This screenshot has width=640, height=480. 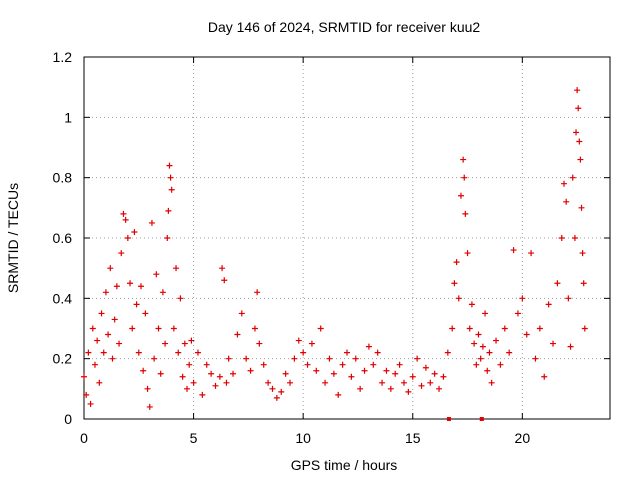 I want to click on x-tick-label: 20, so click(x=523, y=438).